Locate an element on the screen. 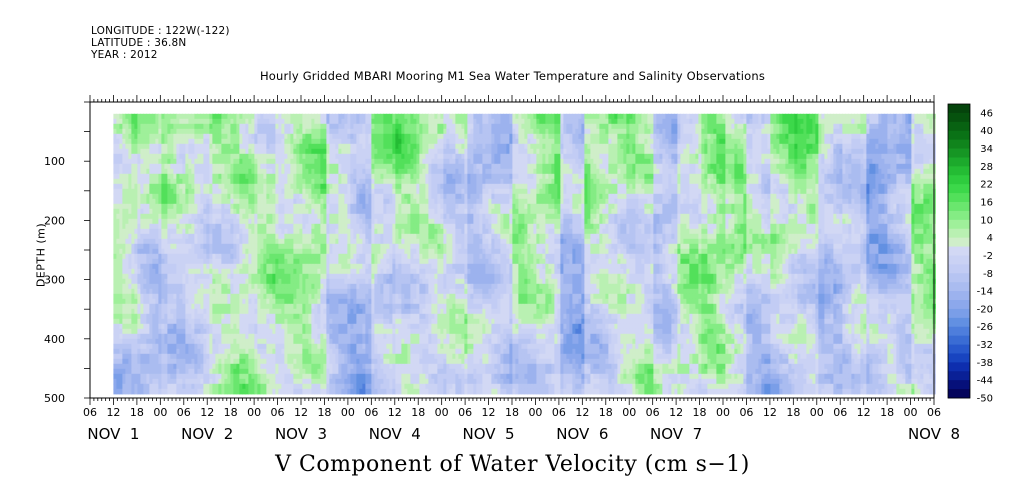 The height and width of the screenshot is (504, 1009). latitude-label: LATITUDE : 36.8N is located at coordinates (139, 43).